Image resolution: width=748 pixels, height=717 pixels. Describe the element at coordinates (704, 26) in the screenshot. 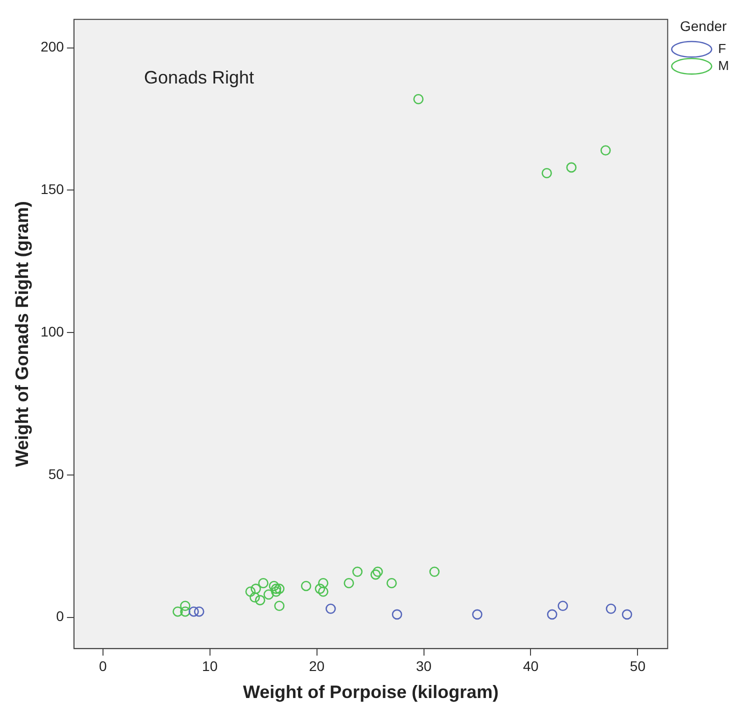

I see `legend-title: Gender` at that location.